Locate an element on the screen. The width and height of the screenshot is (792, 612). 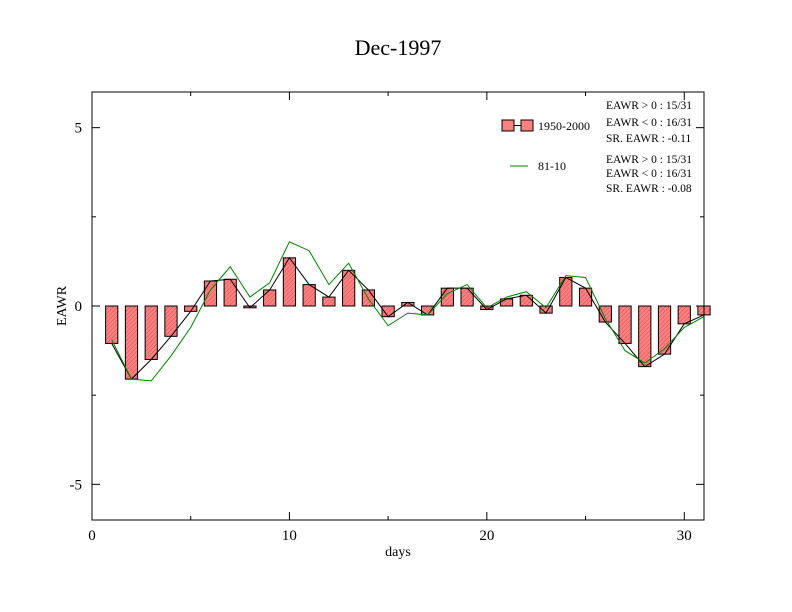
y-axis-label: EAWR is located at coordinates (62, 305).